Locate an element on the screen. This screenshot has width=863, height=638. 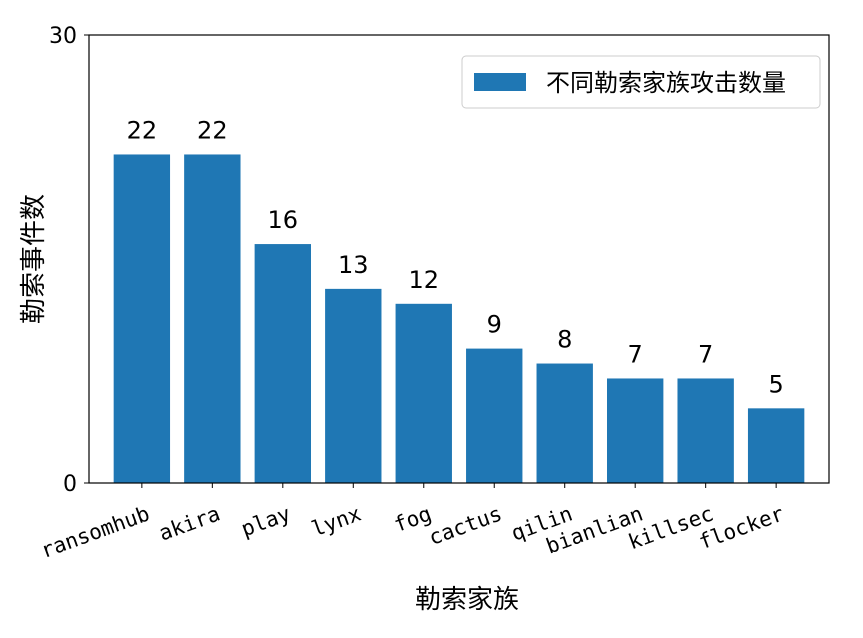
data-label-play: 16 is located at coordinates (283, 220).